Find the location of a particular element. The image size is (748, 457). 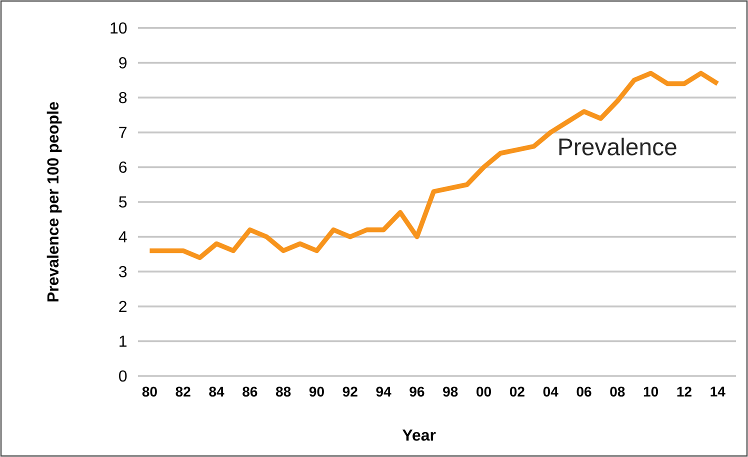

x-tick-label: 82 is located at coordinates (183, 391).